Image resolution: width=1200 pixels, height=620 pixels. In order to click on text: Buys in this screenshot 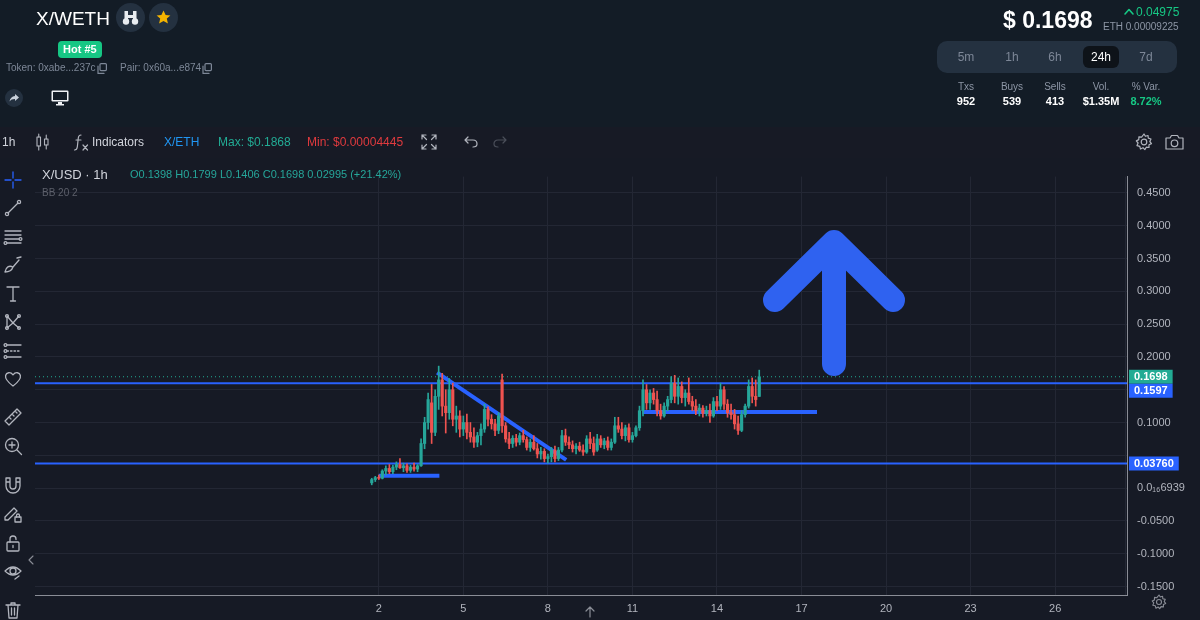, I will do `click(1012, 86)`.